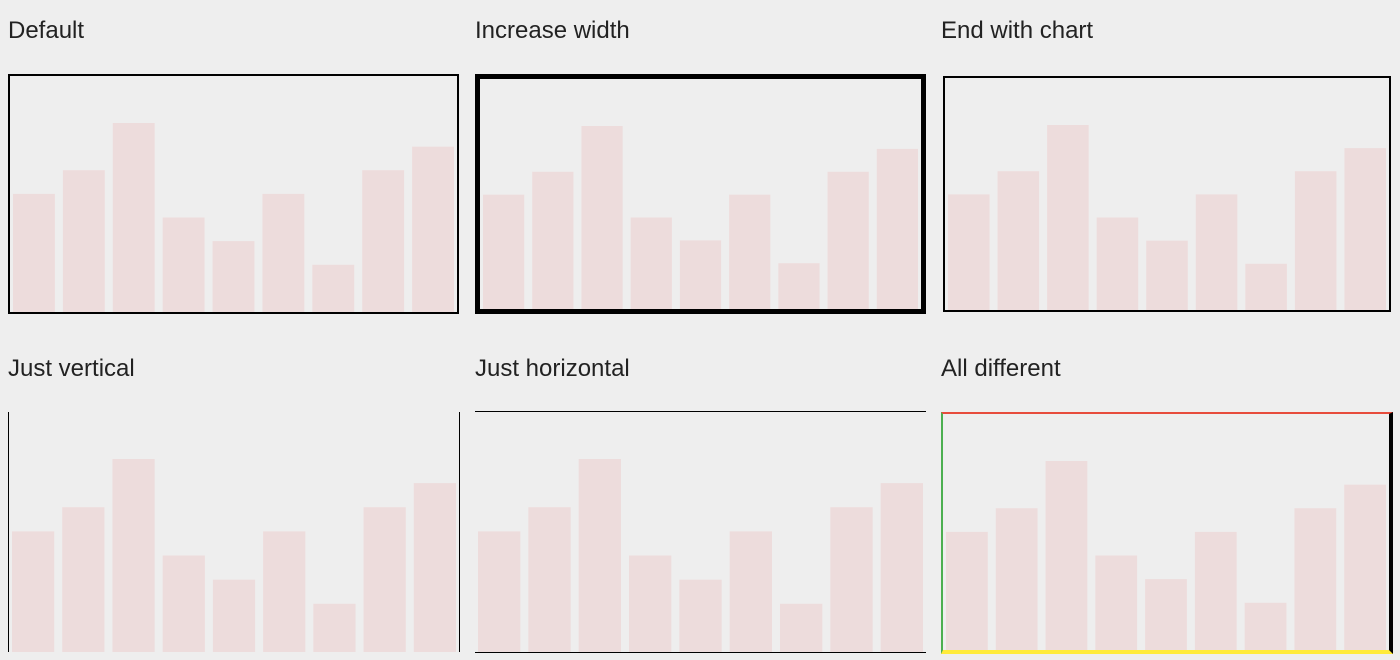 This screenshot has height=660, width=1400. Describe the element at coordinates (1017, 30) in the screenshot. I see `panel-title-end-with-chart: End with chart` at that location.